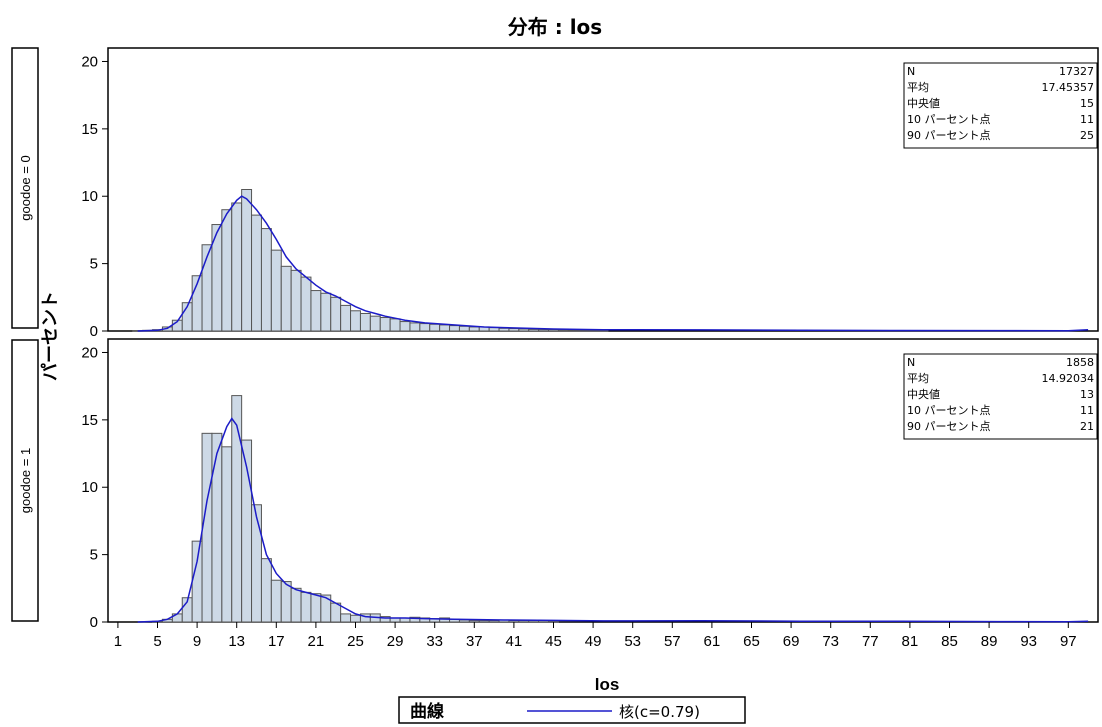 This screenshot has height=727, width=1102. Describe the element at coordinates (276, 641) in the screenshot. I see `x-tick-label: 17` at that location.